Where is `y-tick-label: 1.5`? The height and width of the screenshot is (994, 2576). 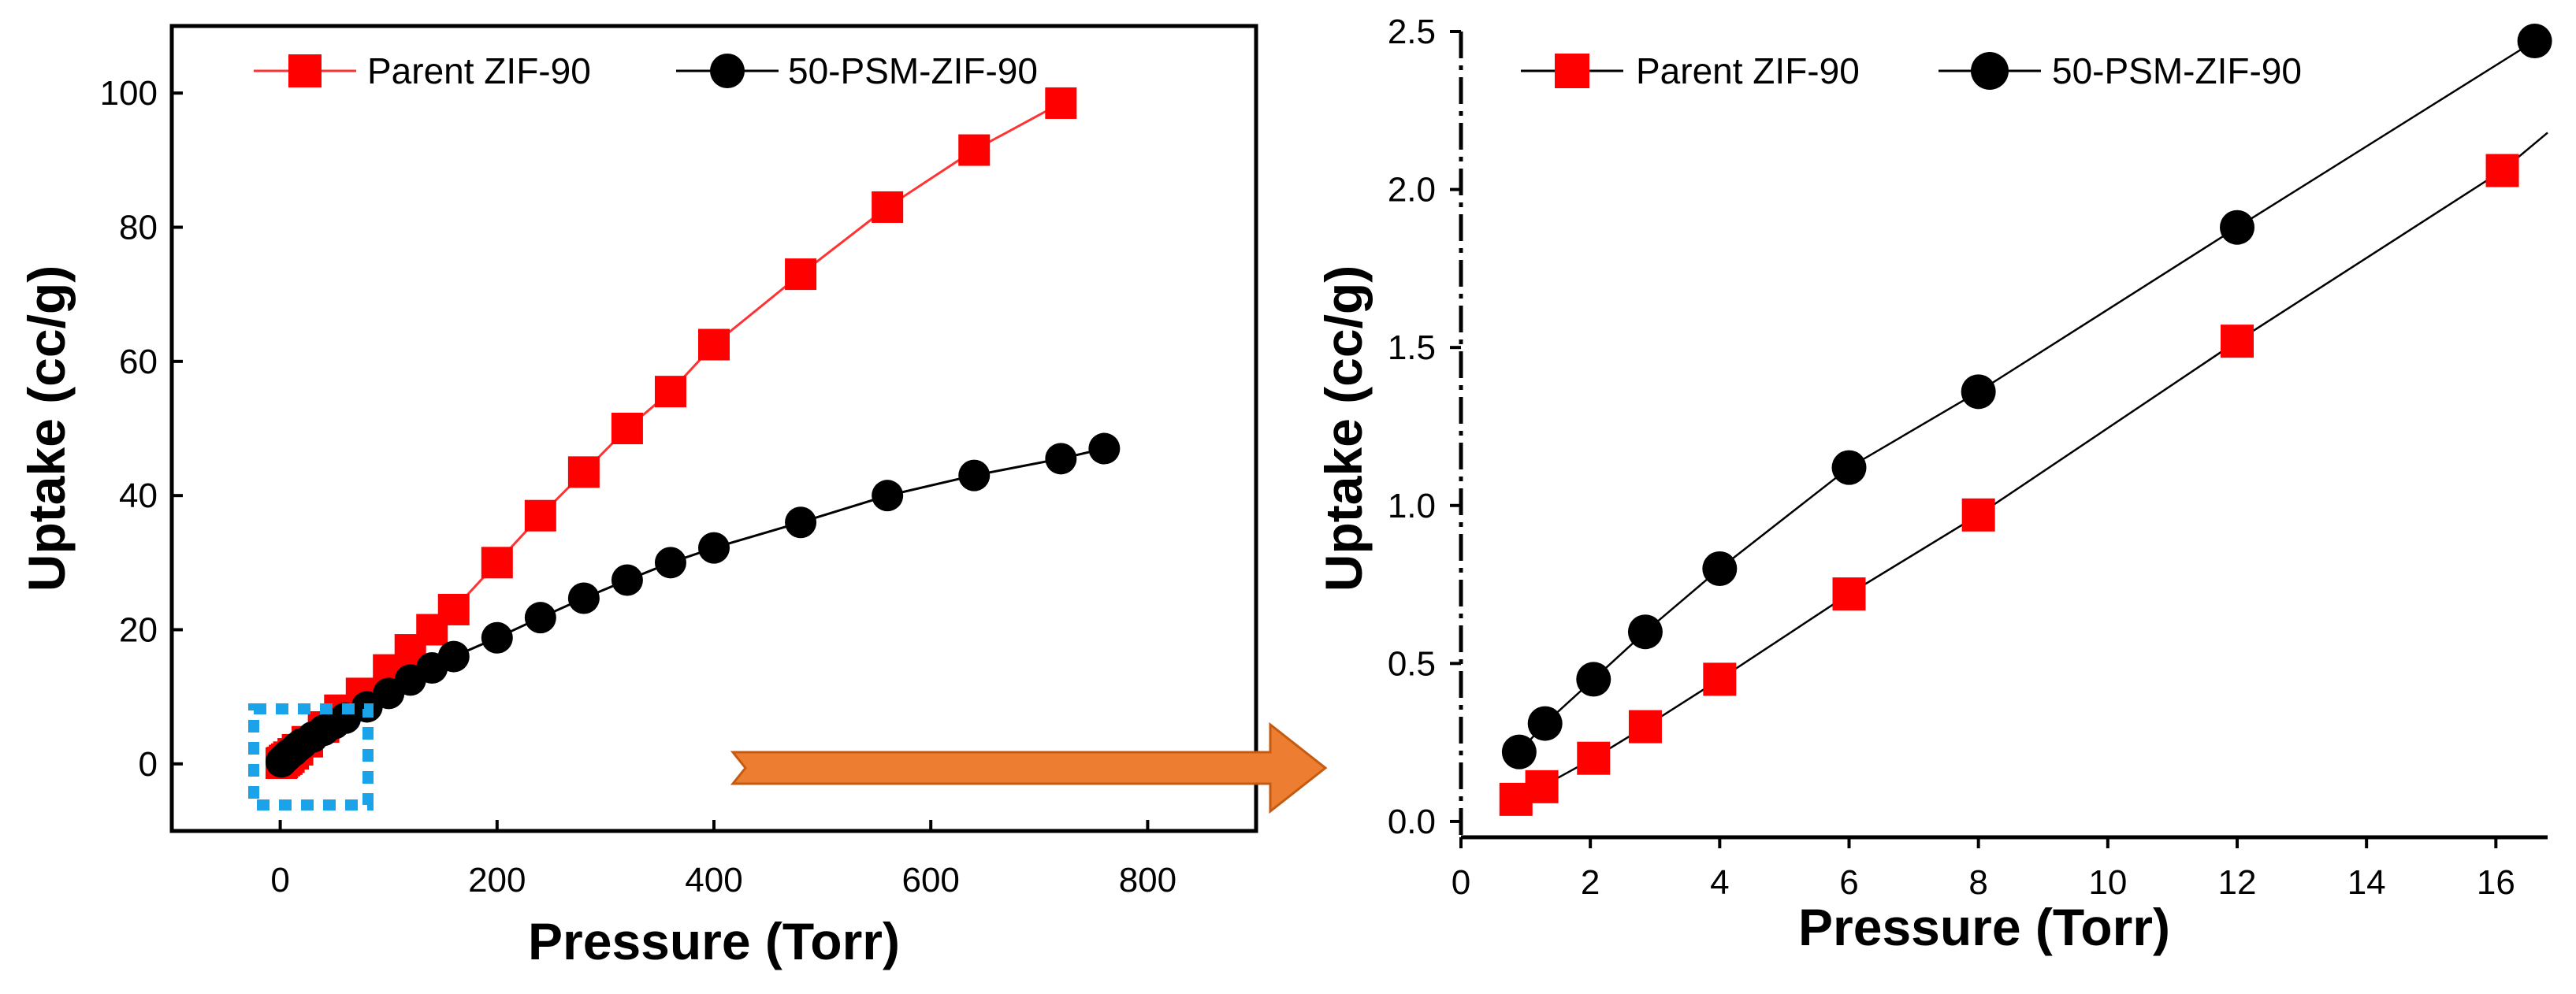
y-tick-label: 1.5 is located at coordinates (1412, 347).